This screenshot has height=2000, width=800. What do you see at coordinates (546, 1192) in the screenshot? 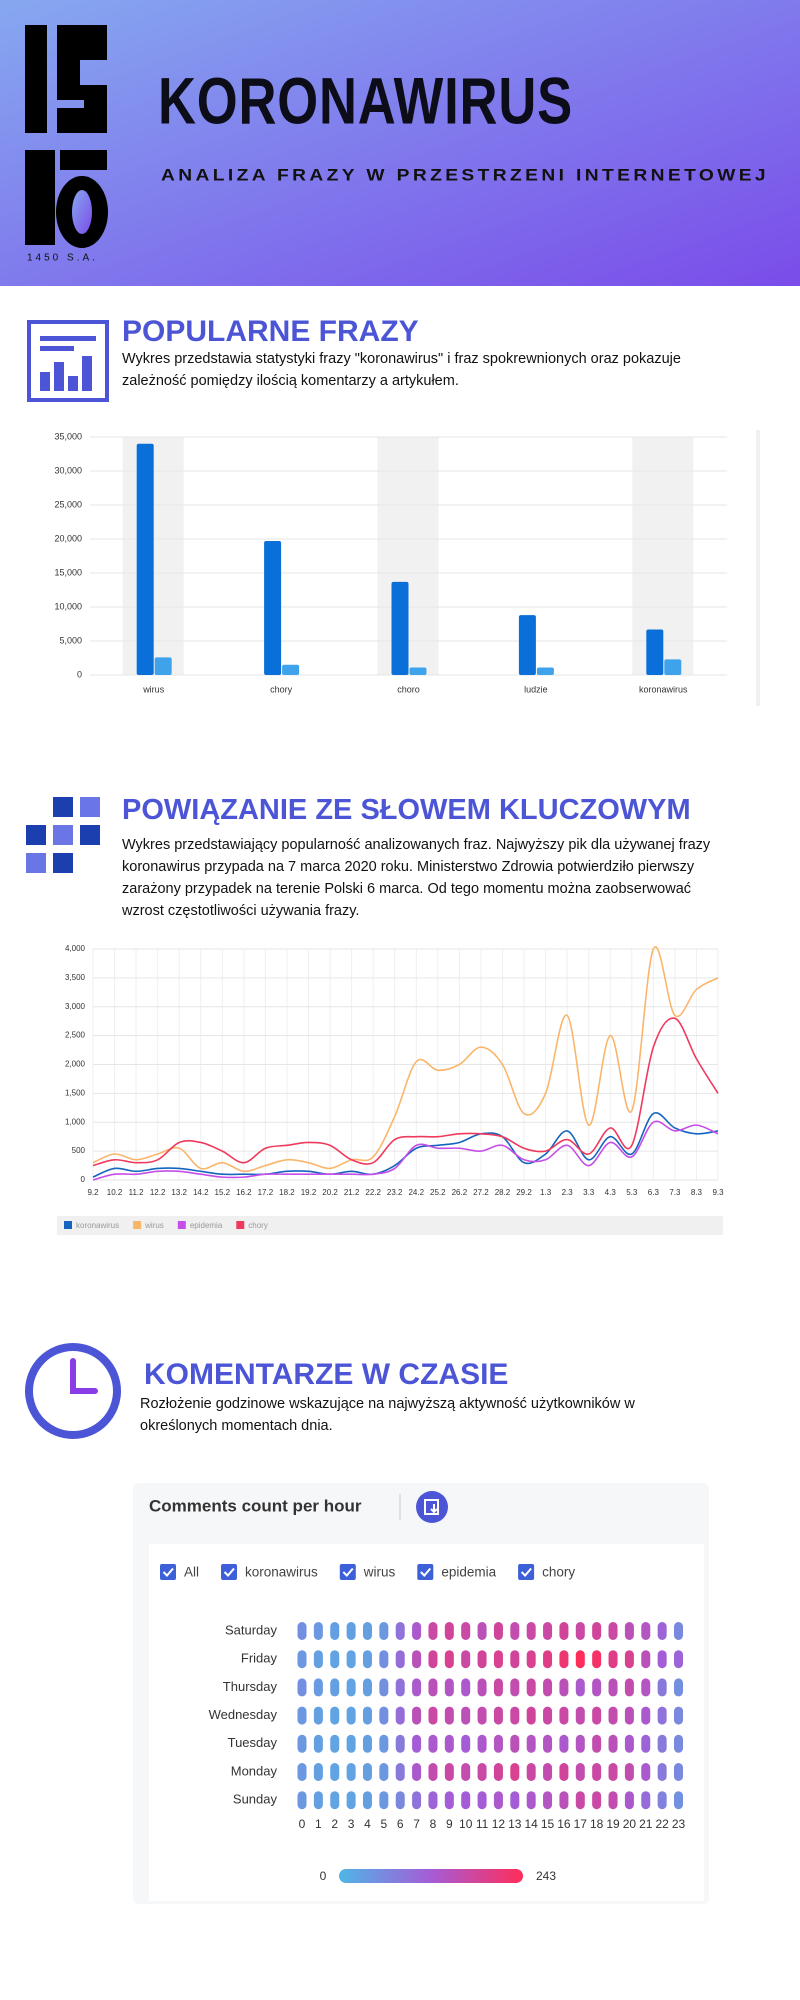
I see `x-tick-label: 1.3` at bounding box center [546, 1192].